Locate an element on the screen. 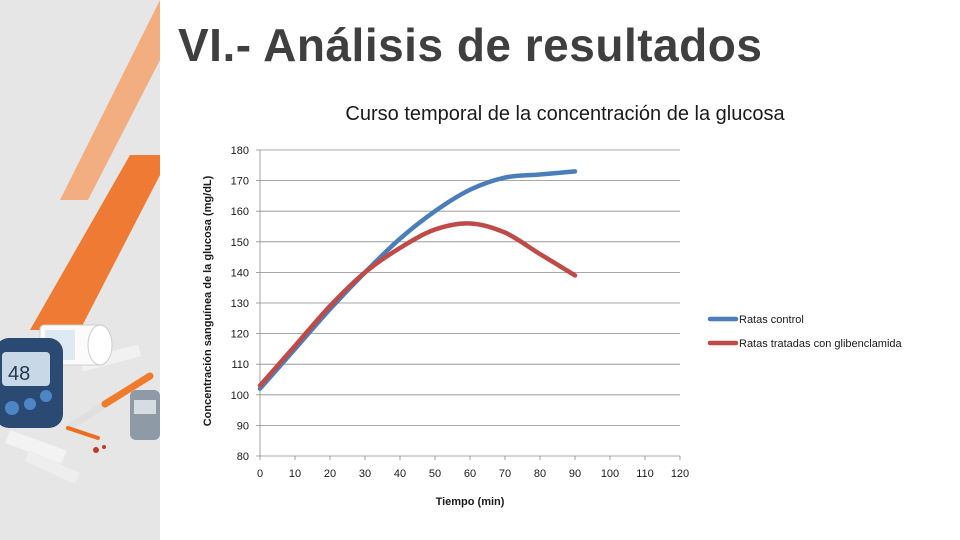 This screenshot has height=540, width=960. x-tick-label: 30 is located at coordinates (365, 474).